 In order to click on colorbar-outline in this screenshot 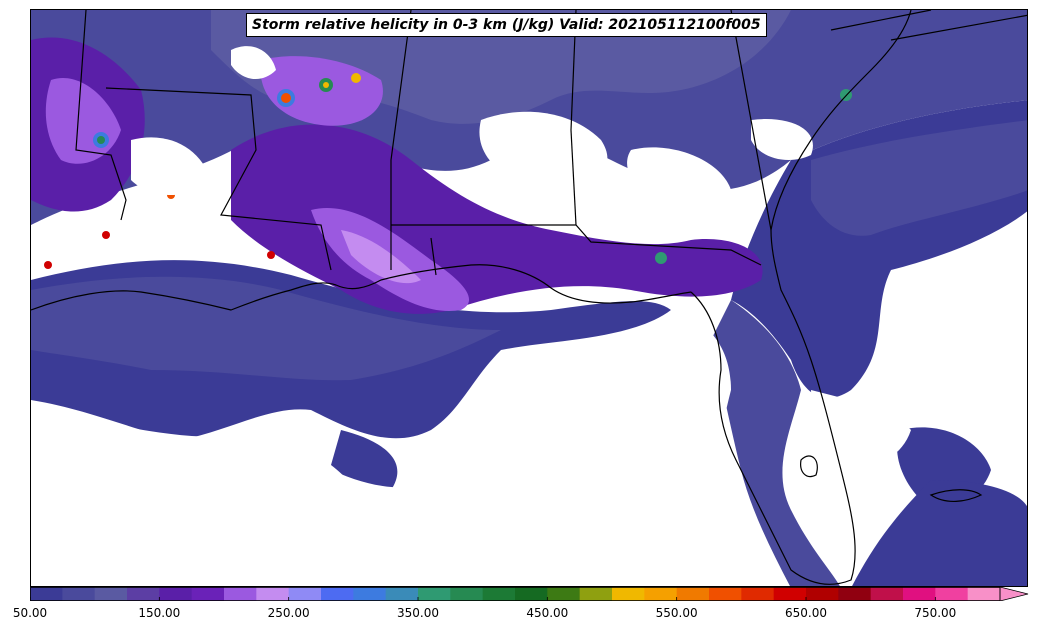, I will do `click(515, 594)`.